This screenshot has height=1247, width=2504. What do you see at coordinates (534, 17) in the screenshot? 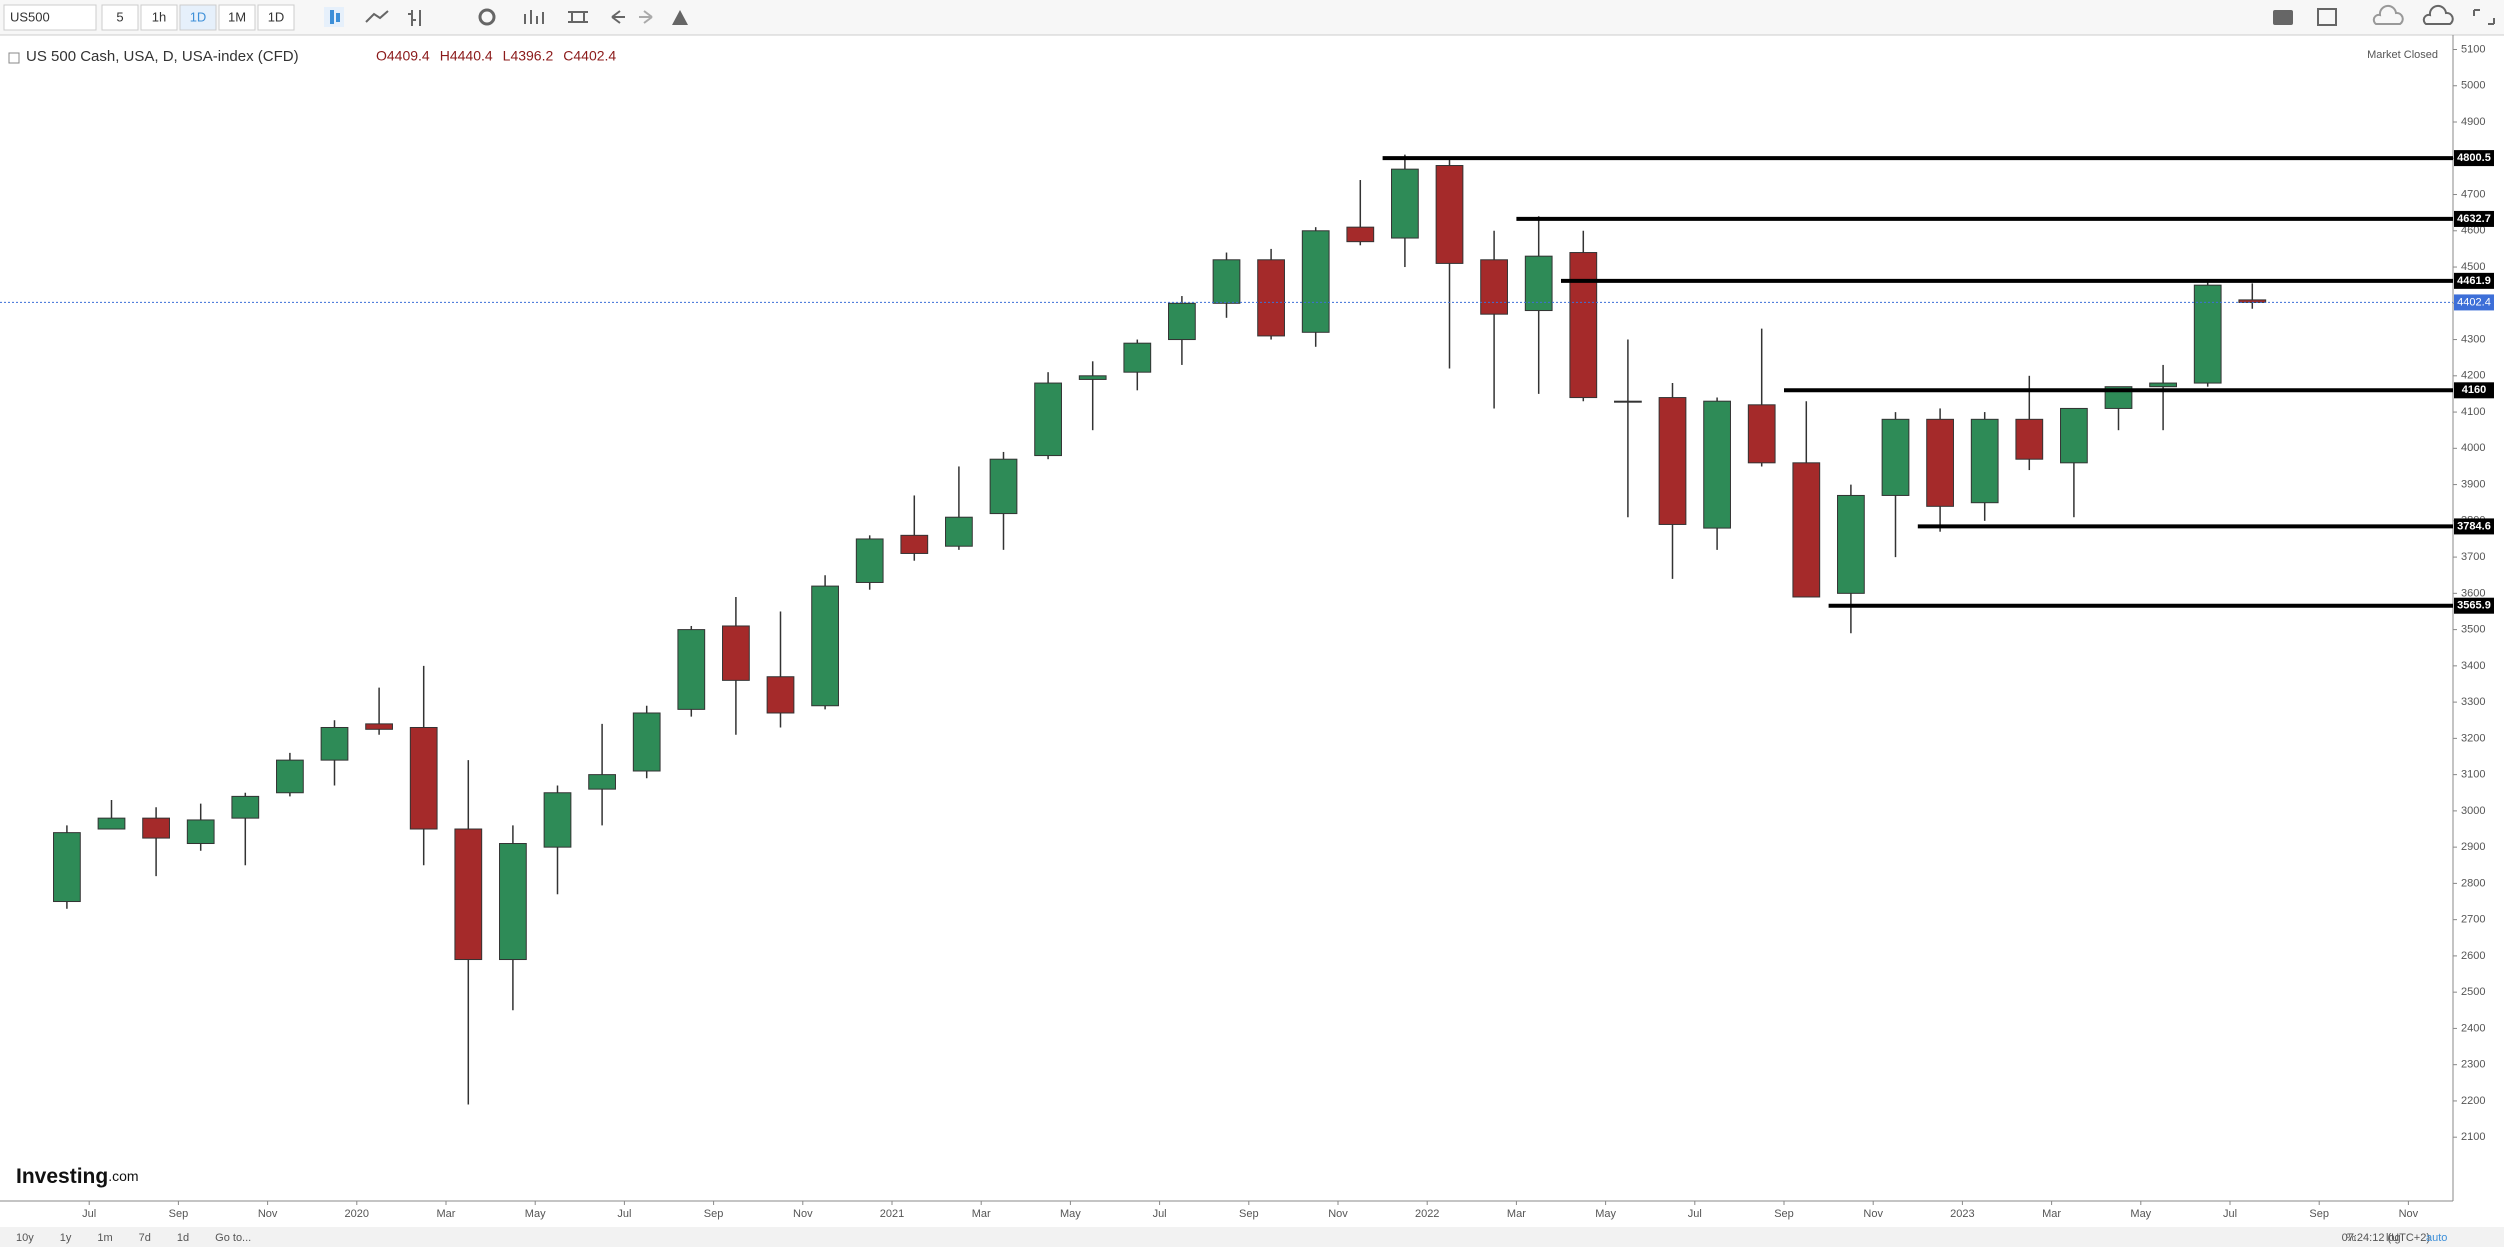
I see `indicators-icon` at bounding box center [534, 17].